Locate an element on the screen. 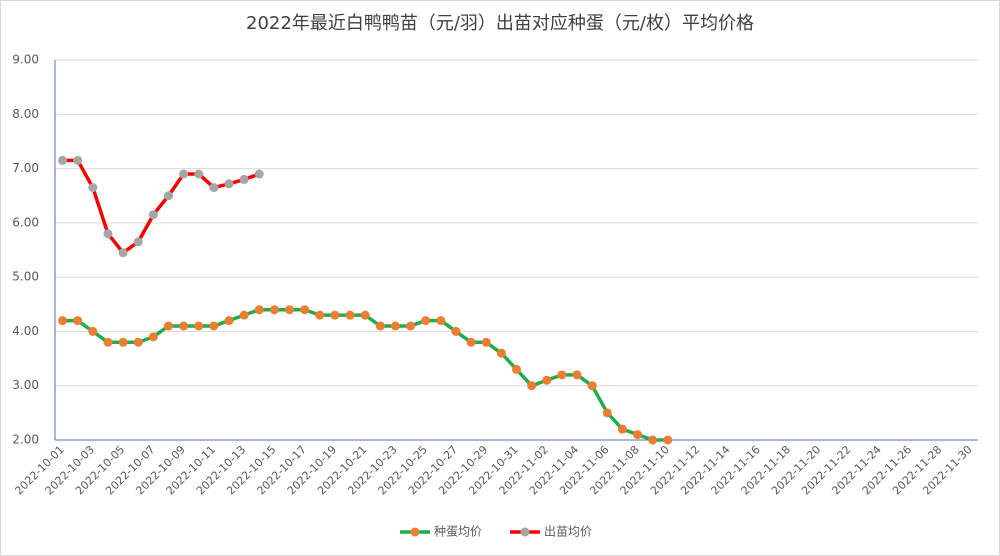 The width and height of the screenshot is (1000, 556). chart-title: 2022年最近白鸭鸭苗（元/羽）出苗对应种蛋（元/枚）平均价格 is located at coordinates (500, 23).